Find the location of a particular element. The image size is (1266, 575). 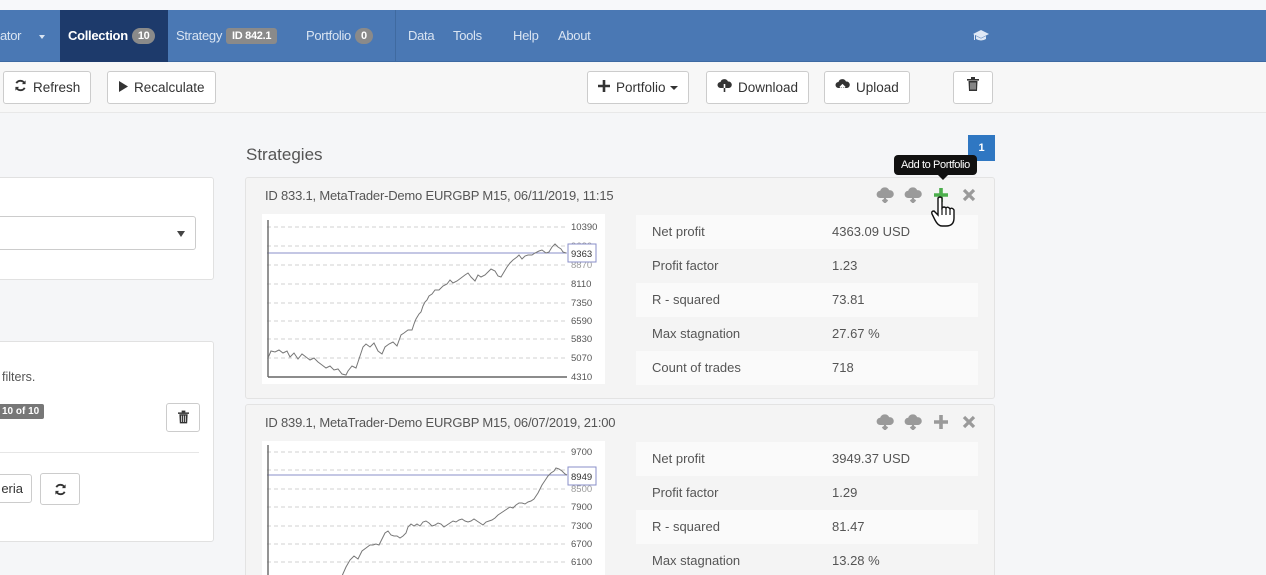

select-arrow-icon is located at coordinates (181, 234).